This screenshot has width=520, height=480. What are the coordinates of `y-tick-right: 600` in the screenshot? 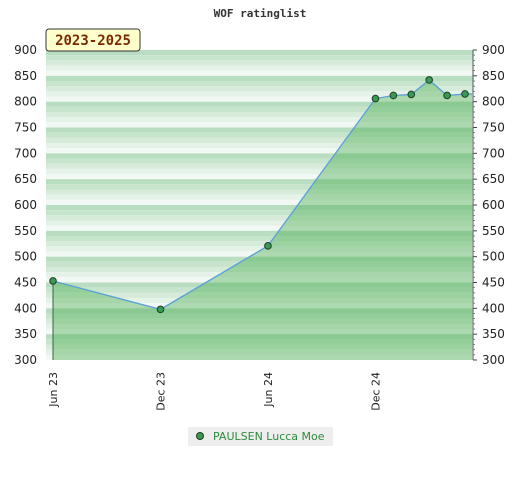 It's located at (493, 205).